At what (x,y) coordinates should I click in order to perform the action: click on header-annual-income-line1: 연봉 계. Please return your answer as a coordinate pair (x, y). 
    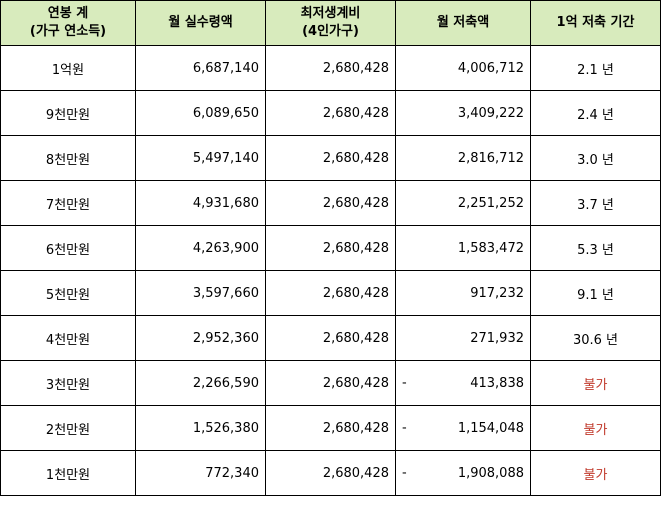
    Looking at the image, I should click on (68, 13).